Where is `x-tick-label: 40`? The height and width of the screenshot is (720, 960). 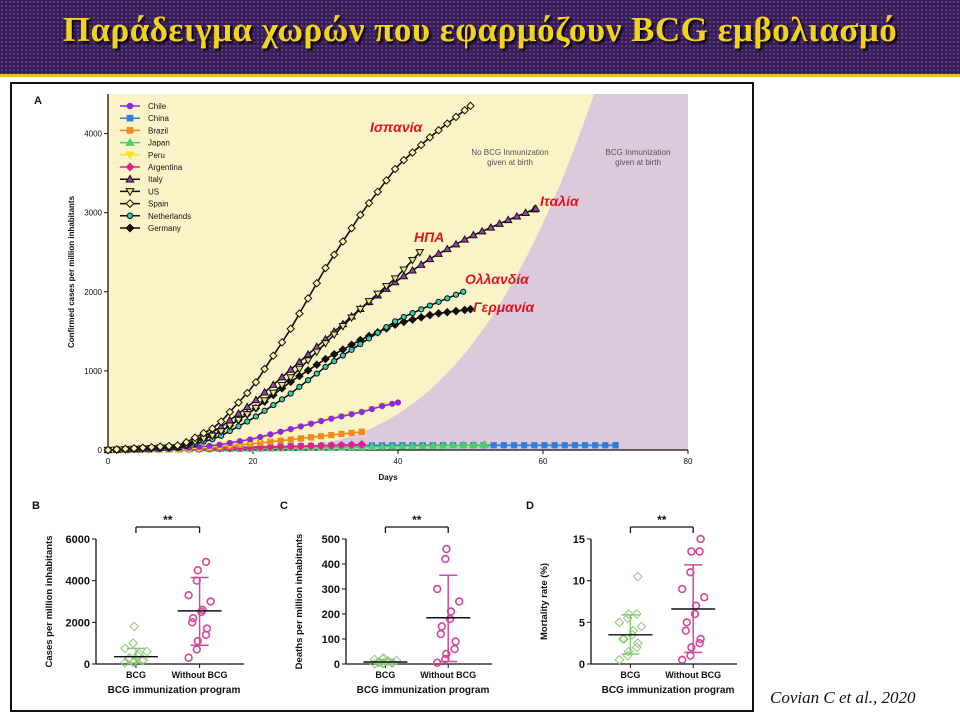 x-tick-label: 40 is located at coordinates (398, 461).